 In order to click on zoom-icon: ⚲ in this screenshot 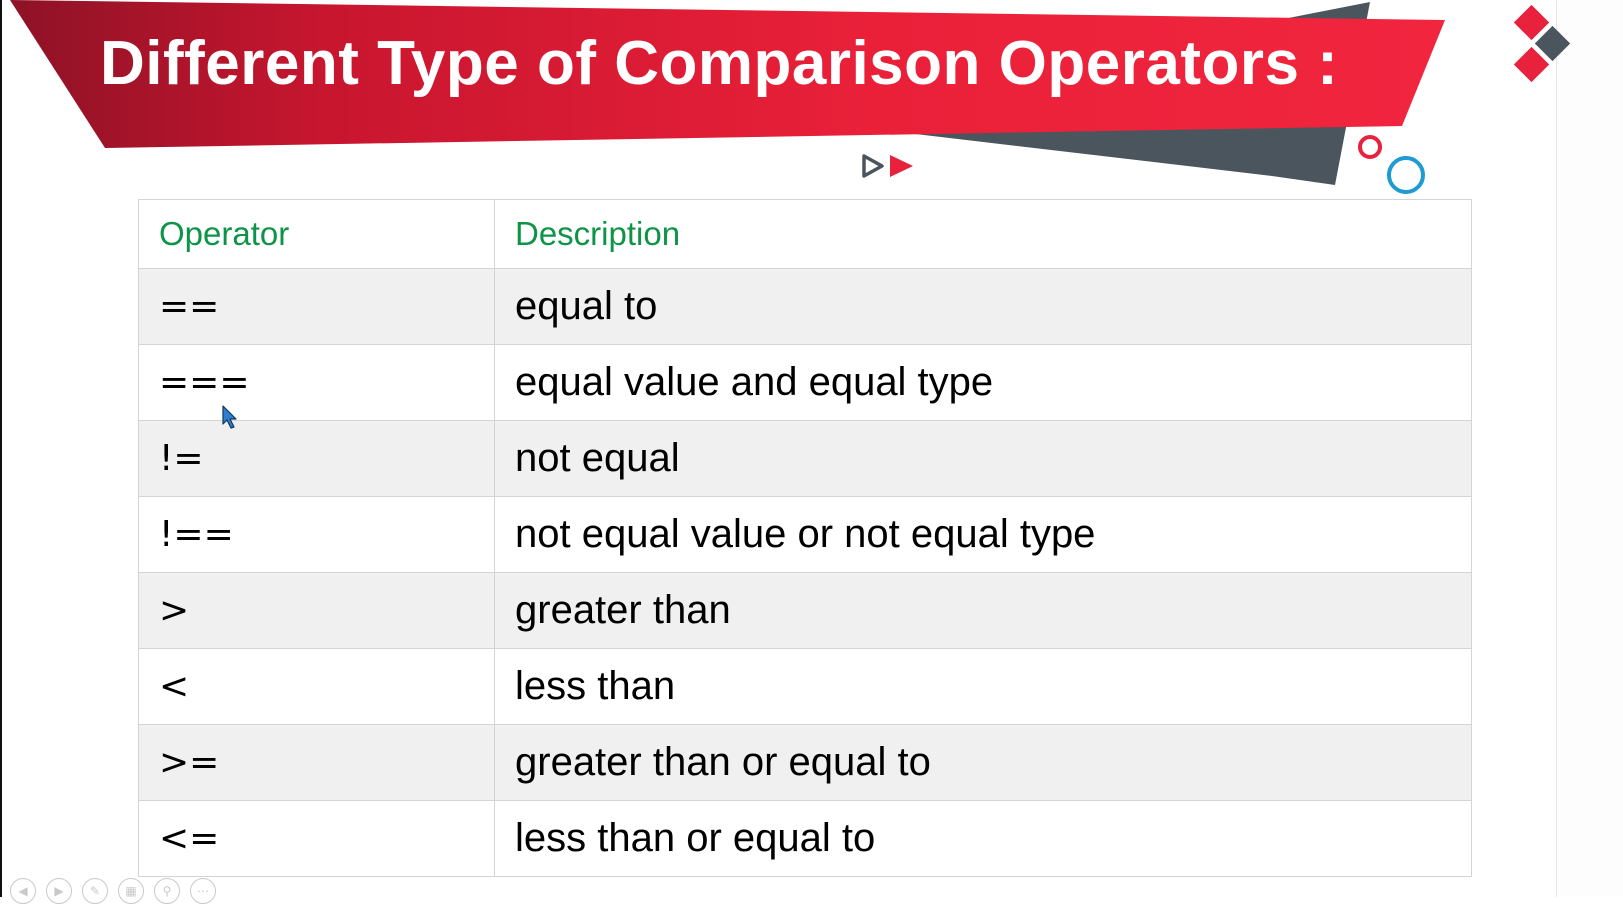, I will do `click(167, 891)`.